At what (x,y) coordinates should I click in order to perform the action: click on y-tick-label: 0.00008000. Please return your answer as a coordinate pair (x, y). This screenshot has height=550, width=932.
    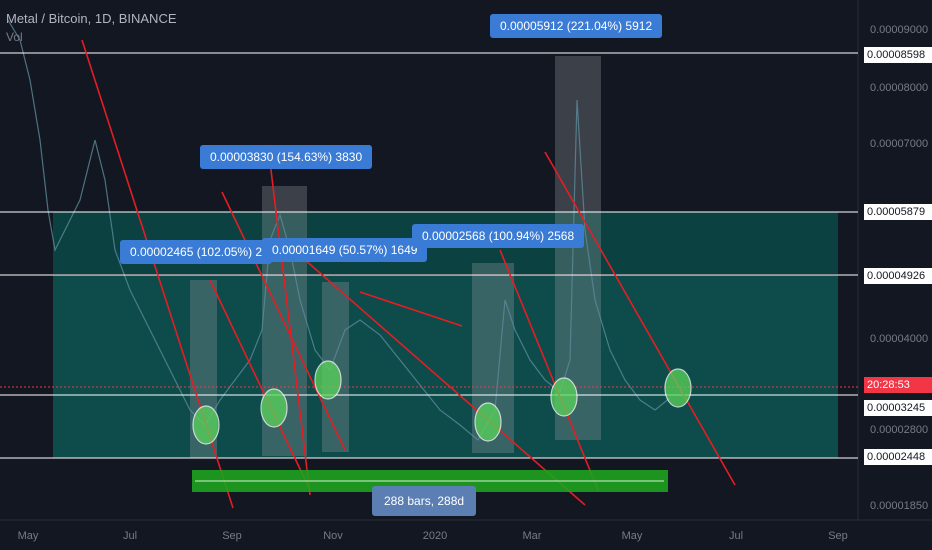
    Looking at the image, I should click on (899, 88).